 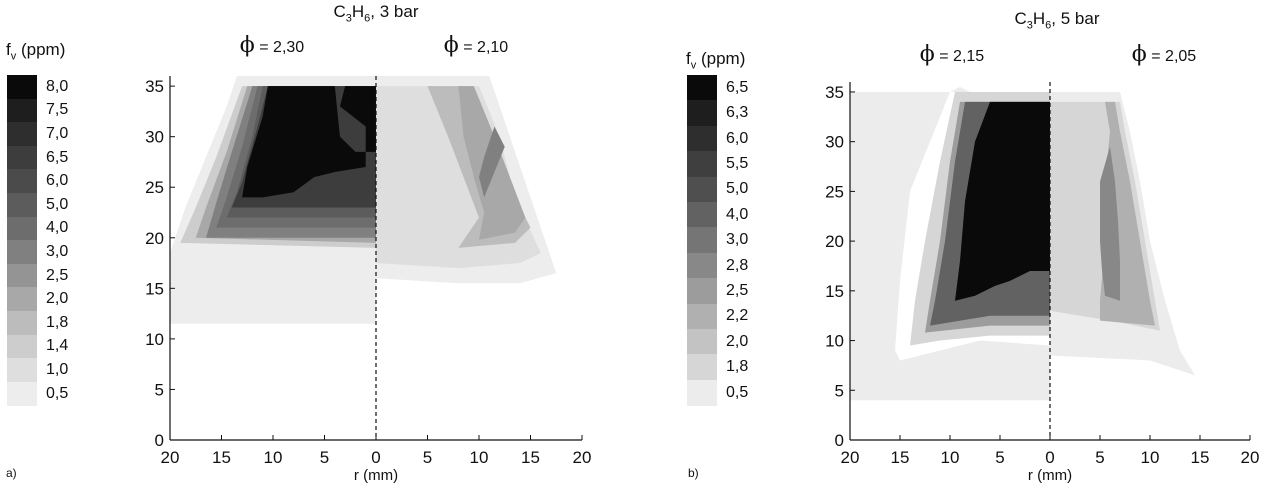 What do you see at coordinates (693, 473) in the screenshot?
I see `panel-tag: b)` at bounding box center [693, 473].